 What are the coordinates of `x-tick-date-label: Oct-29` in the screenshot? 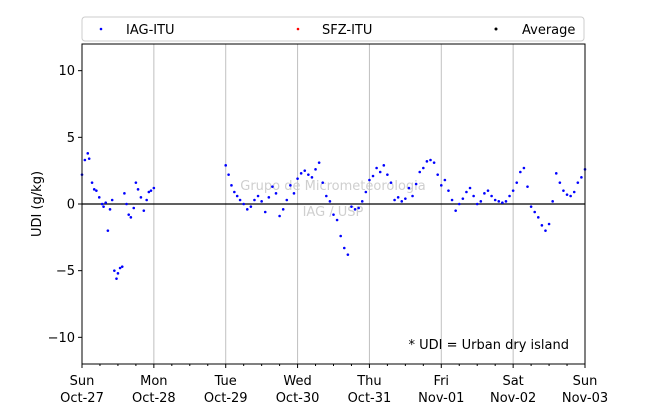 It's located at (226, 398).